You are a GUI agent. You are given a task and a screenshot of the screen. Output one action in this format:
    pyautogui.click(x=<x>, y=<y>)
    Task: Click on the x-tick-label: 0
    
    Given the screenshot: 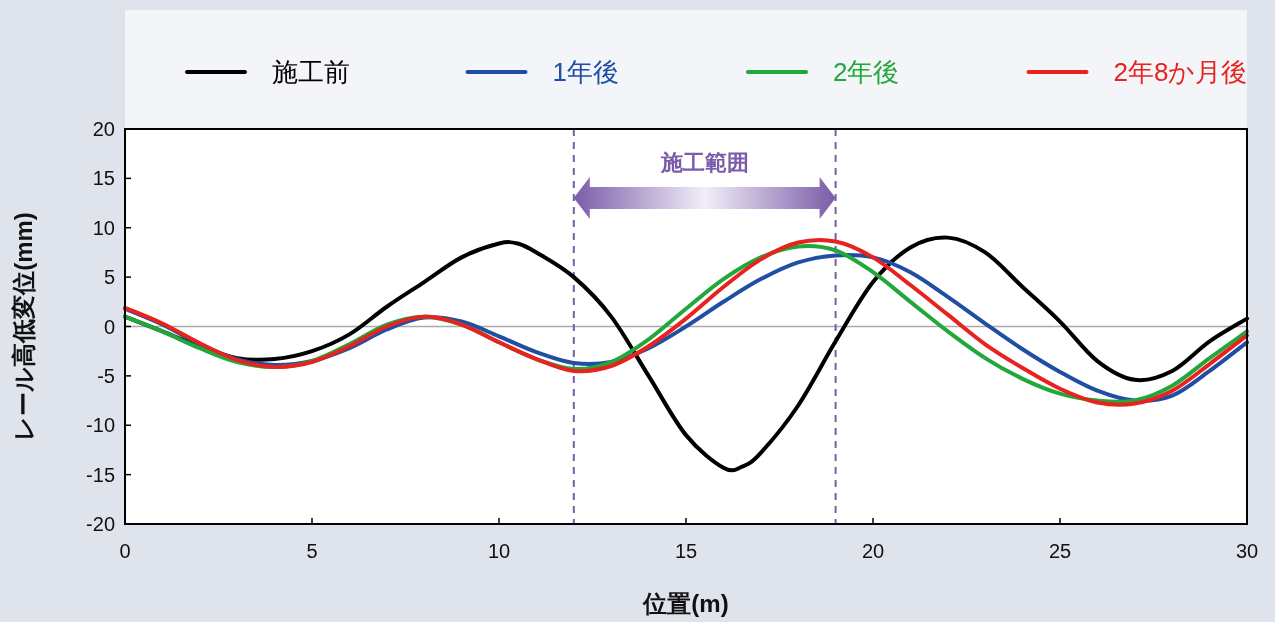 What is the action you would take?
    pyautogui.click(x=125, y=551)
    